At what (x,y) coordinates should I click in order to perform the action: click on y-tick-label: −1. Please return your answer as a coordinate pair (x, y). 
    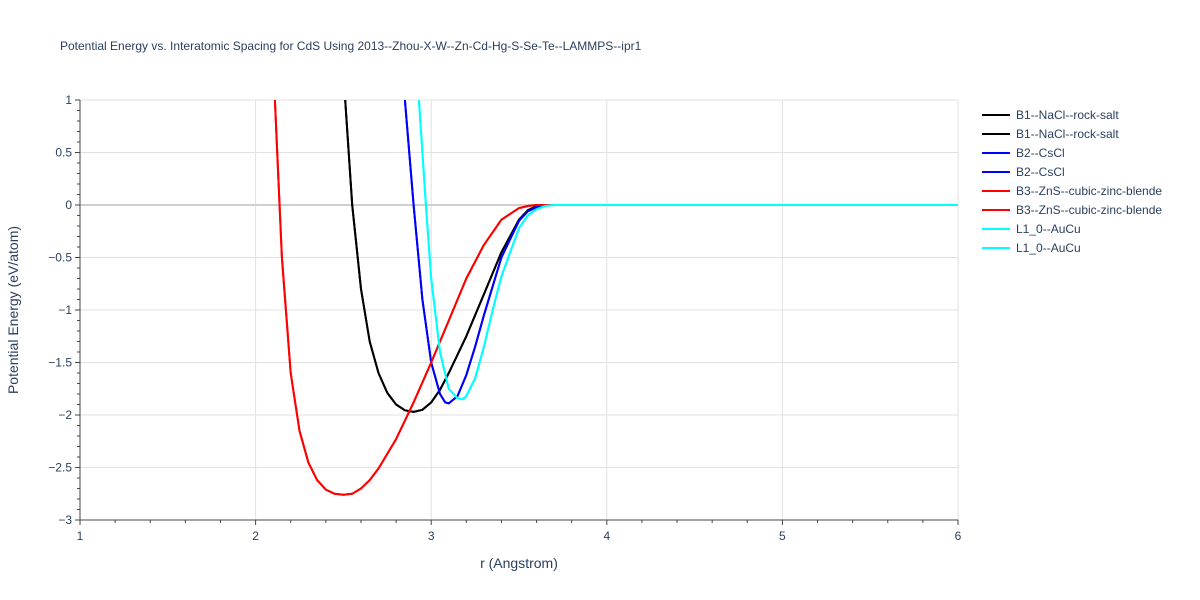
    Looking at the image, I should click on (65, 310).